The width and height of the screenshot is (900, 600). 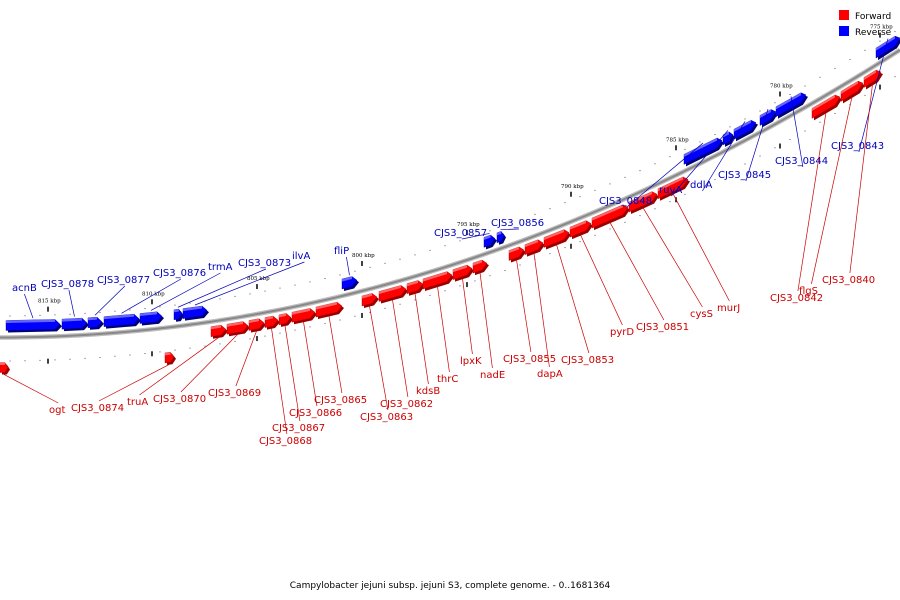 What do you see at coordinates (219, 331) in the screenshot?
I see `gene-truA` at bounding box center [219, 331].